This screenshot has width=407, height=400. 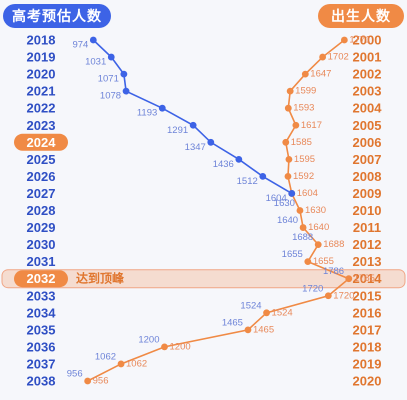 I want to click on left-year-label: 2024, so click(x=42, y=142).